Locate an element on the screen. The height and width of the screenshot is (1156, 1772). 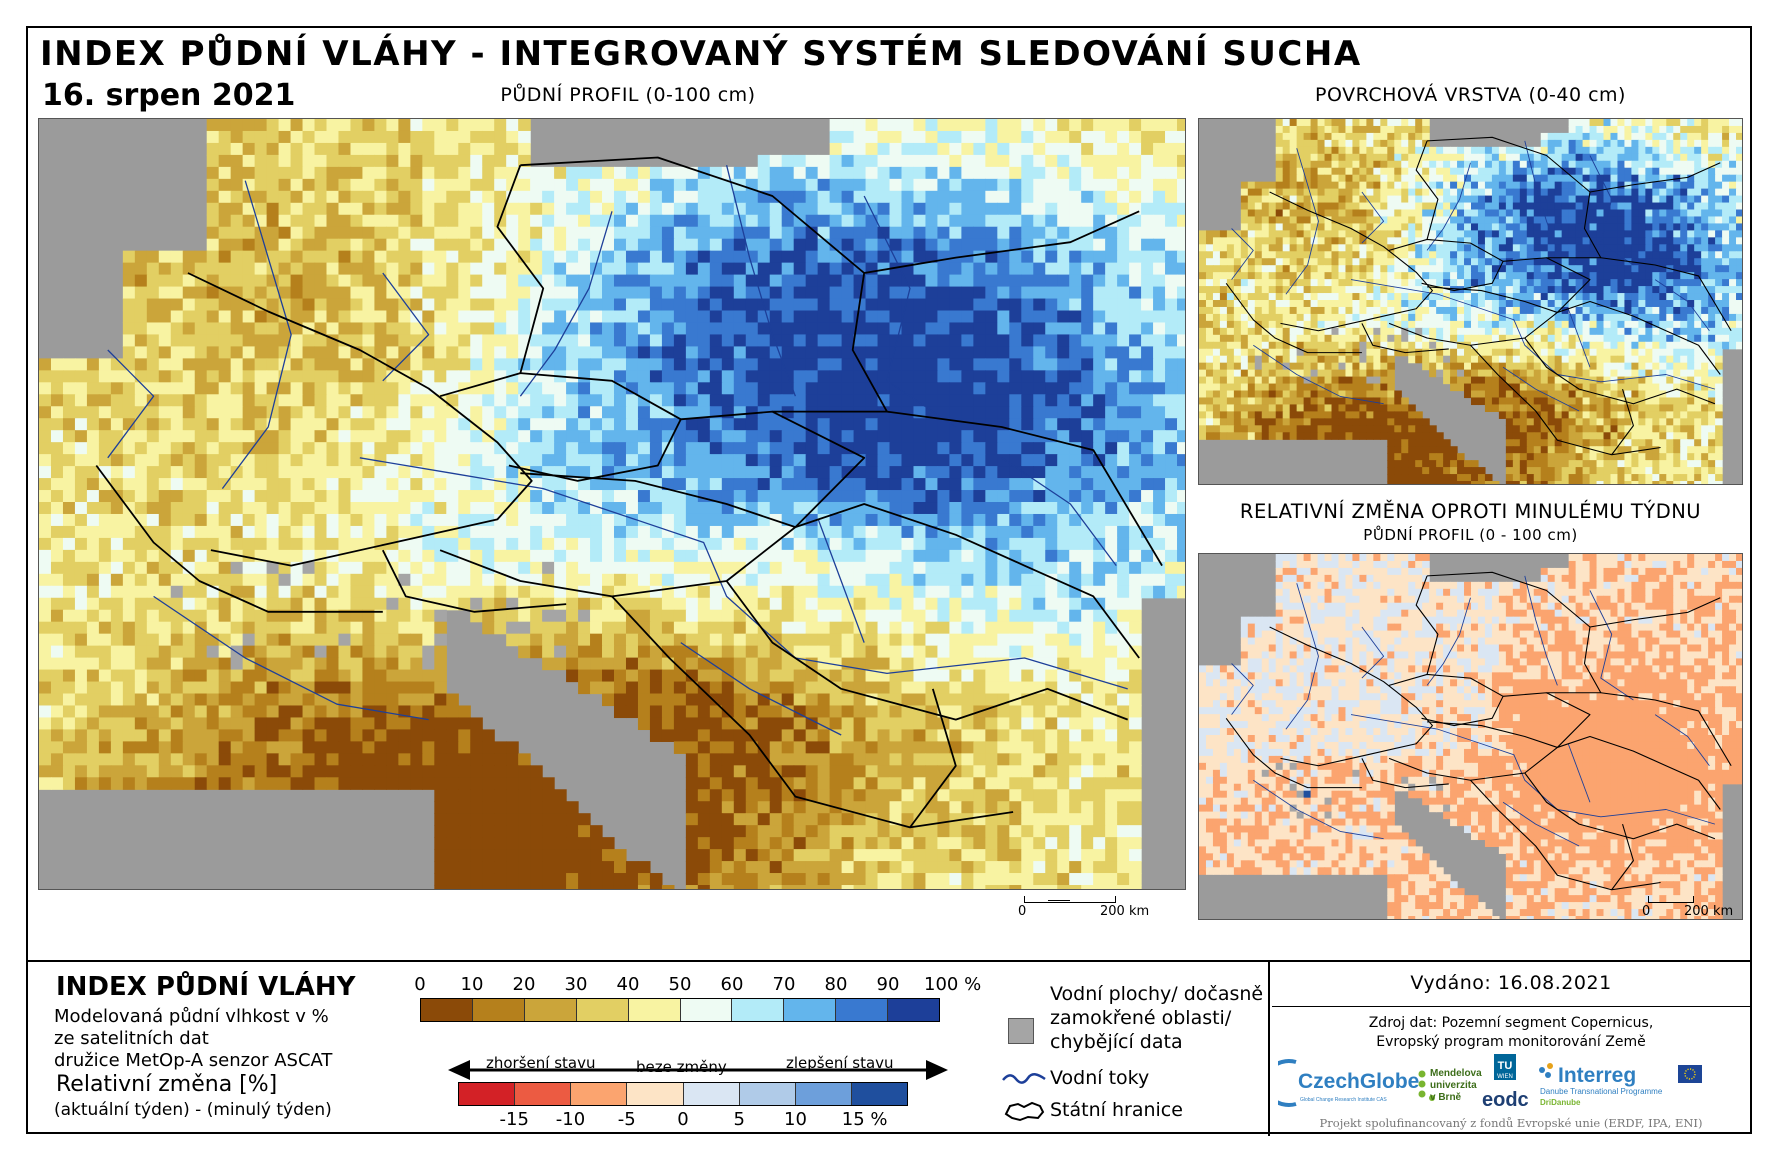
czechglobe-logo-subtext: Global Change Research Institute CAS is located at coordinates (1343, 1100).